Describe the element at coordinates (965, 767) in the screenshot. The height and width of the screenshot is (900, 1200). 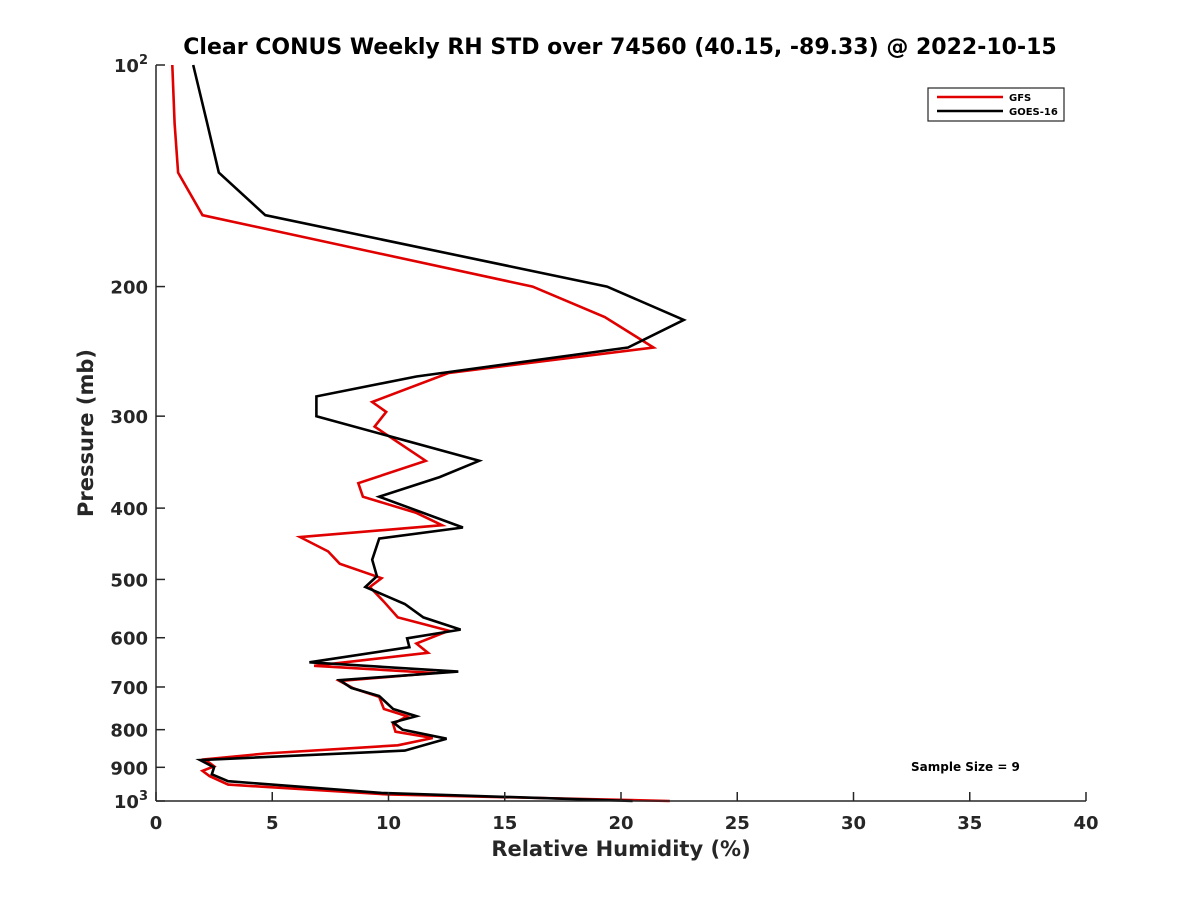
I see `sample-size-annotation: Sample Size = 9` at that location.